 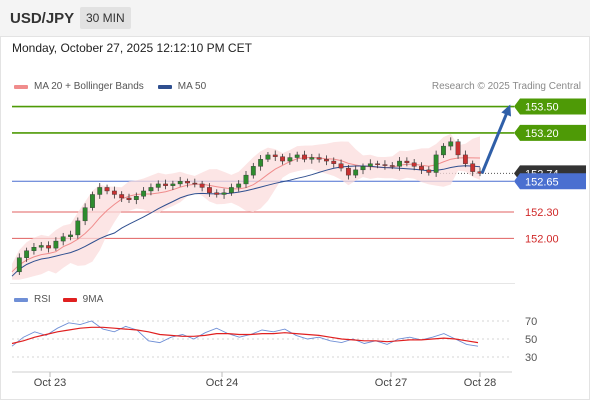 What do you see at coordinates (58, 299) in the screenshot?
I see `legend-rsi: RSI 9MA` at bounding box center [58, 299].